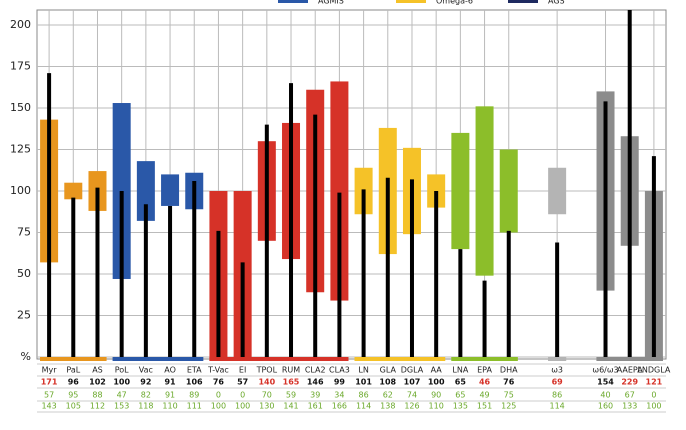 Image resolution: width=686 pixels, height=430 pixels. I want to click on value-label: 99, so click(340, 382).